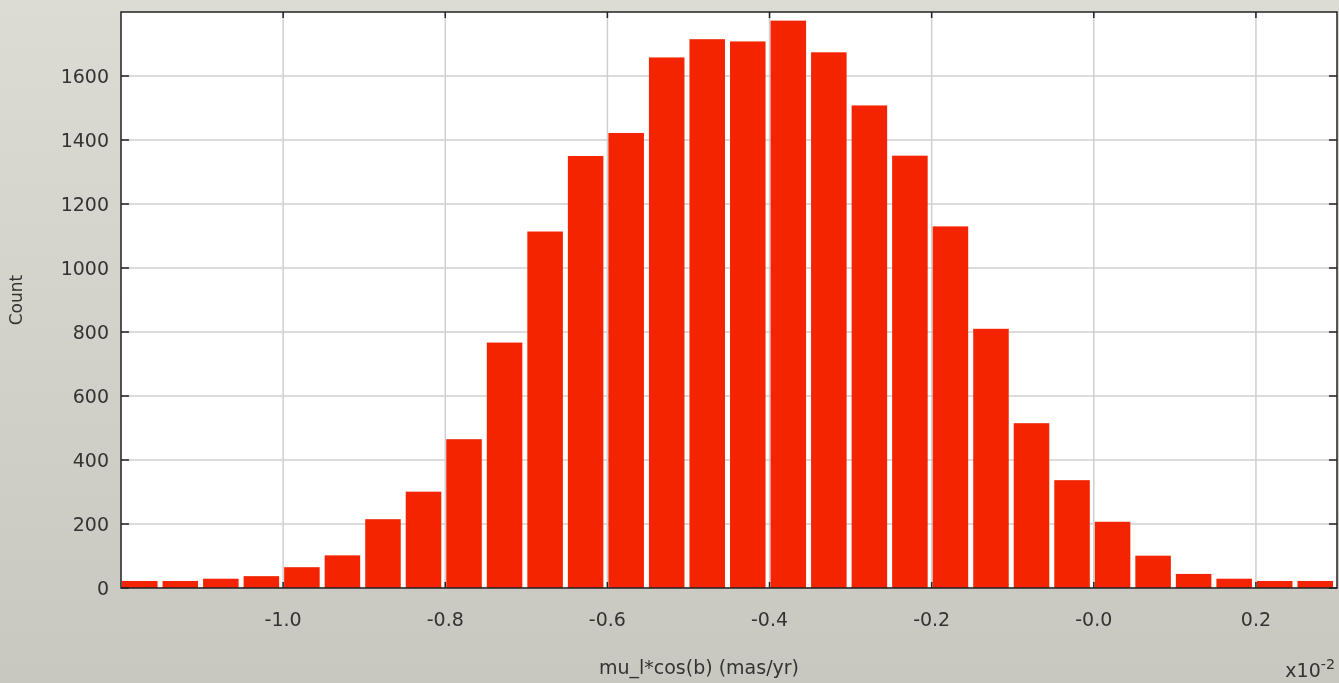 The width and height of the screenshot is (1339, 683). I want to click on x-axis-title: mu_l*cos(b) (mas/yr), so click(699, 667).